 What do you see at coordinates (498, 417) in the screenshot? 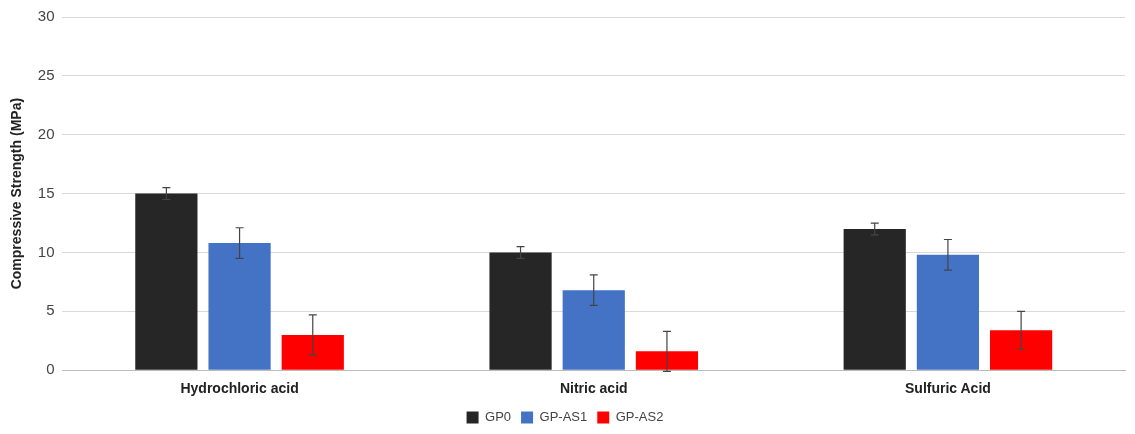
I see `legend-label: GP0` at bounding box center [498, 417].